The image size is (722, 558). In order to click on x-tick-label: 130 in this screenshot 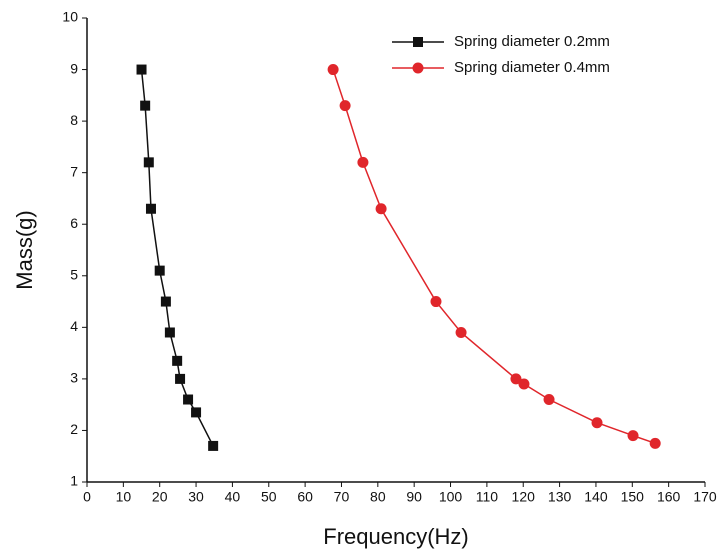, I will do `click(560, 497)`.